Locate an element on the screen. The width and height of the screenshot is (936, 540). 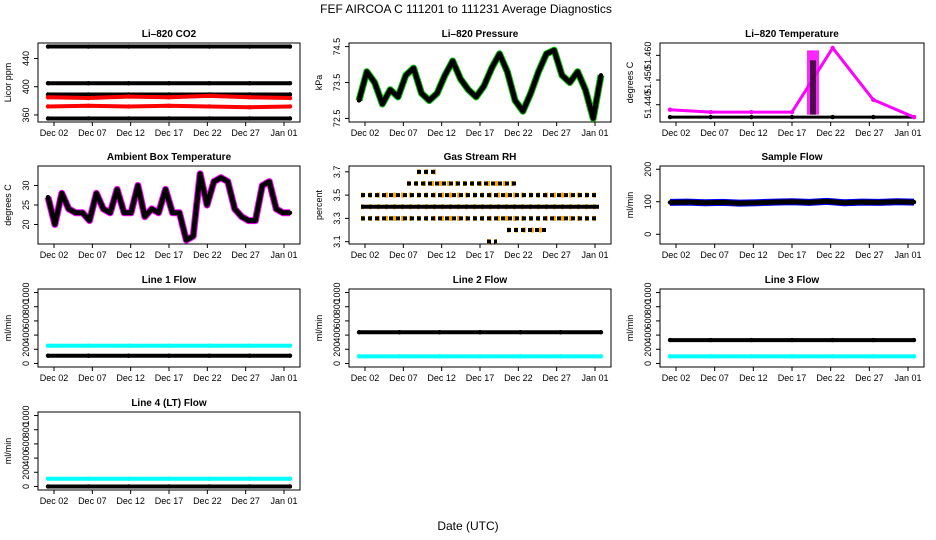
y-tick-label: 800 is located at coordinates (26, 429).